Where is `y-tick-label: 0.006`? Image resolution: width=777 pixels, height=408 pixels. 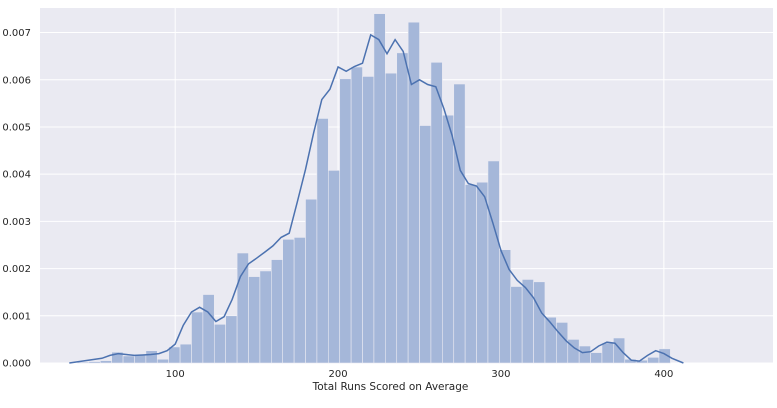
y-tick-label: 0.006 is located at coordinates (16, 80).